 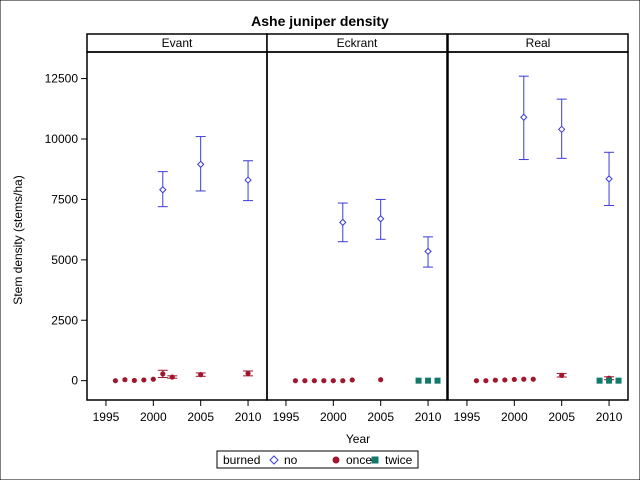 I want to click on y-tick-label: 7500, so click(x=64, y=199).